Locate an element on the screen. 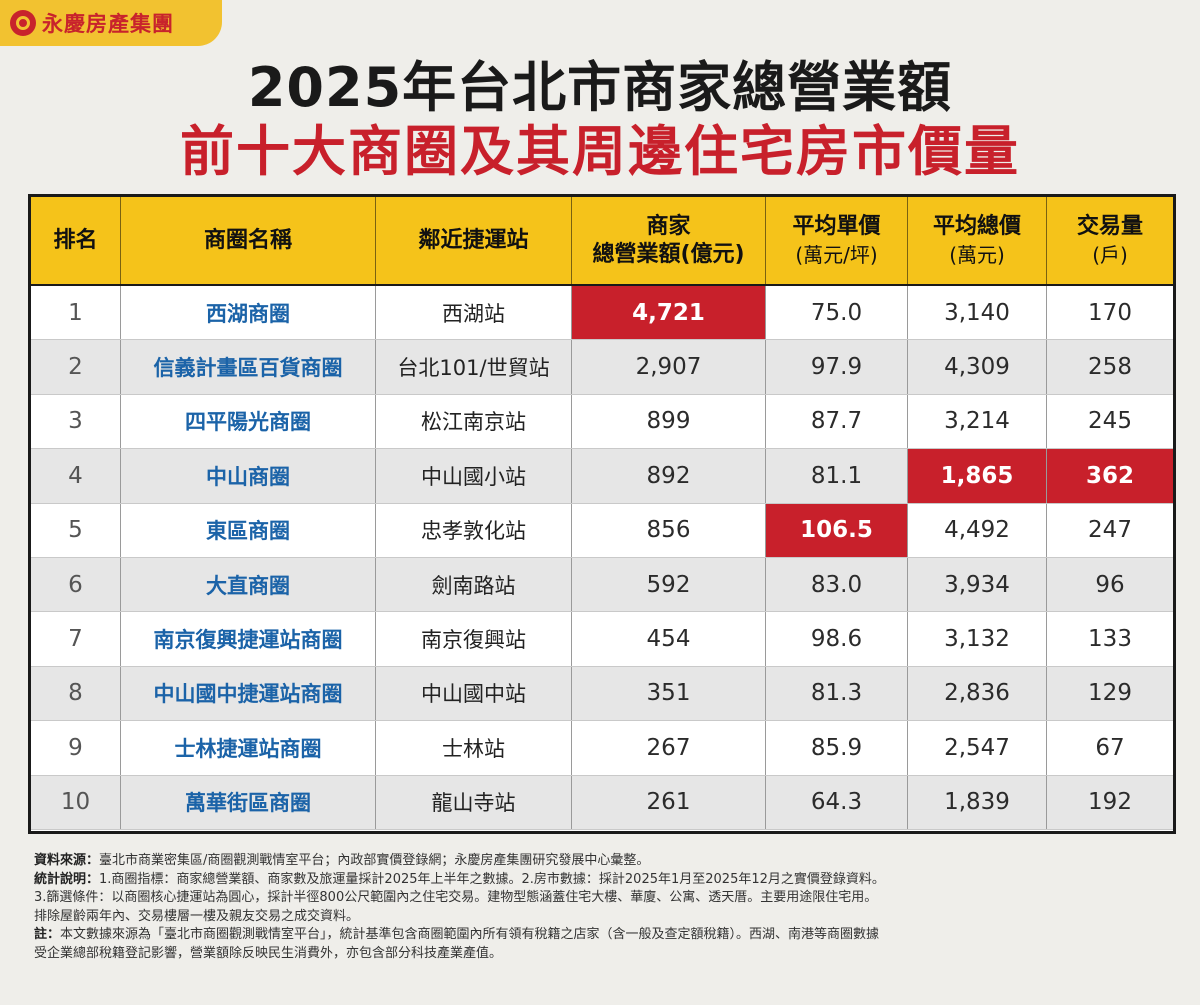  volume-cell: 192 is located at coordinates (1110, 802).